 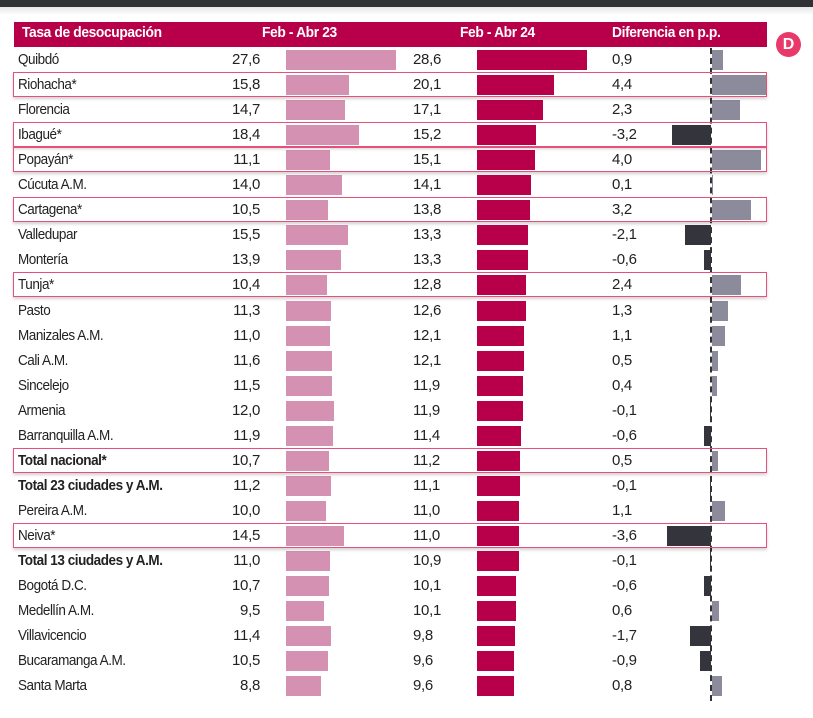 What do you see at coordinates (56, 611) in the screenshot?
I see `row-label: Medellín A.M.` at bounding box center [56, 611].